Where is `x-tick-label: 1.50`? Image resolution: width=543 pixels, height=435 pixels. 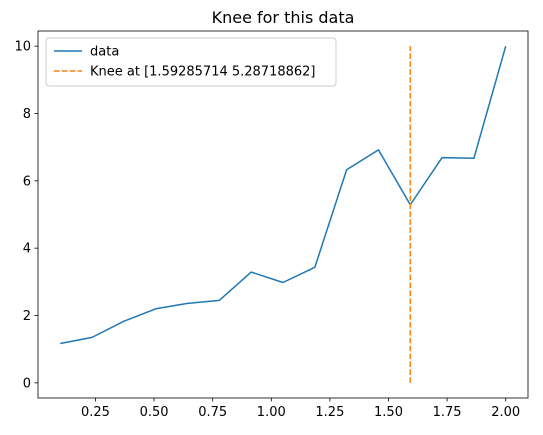 x-tick-label: 1.50 is located at coordinates (388, 412).